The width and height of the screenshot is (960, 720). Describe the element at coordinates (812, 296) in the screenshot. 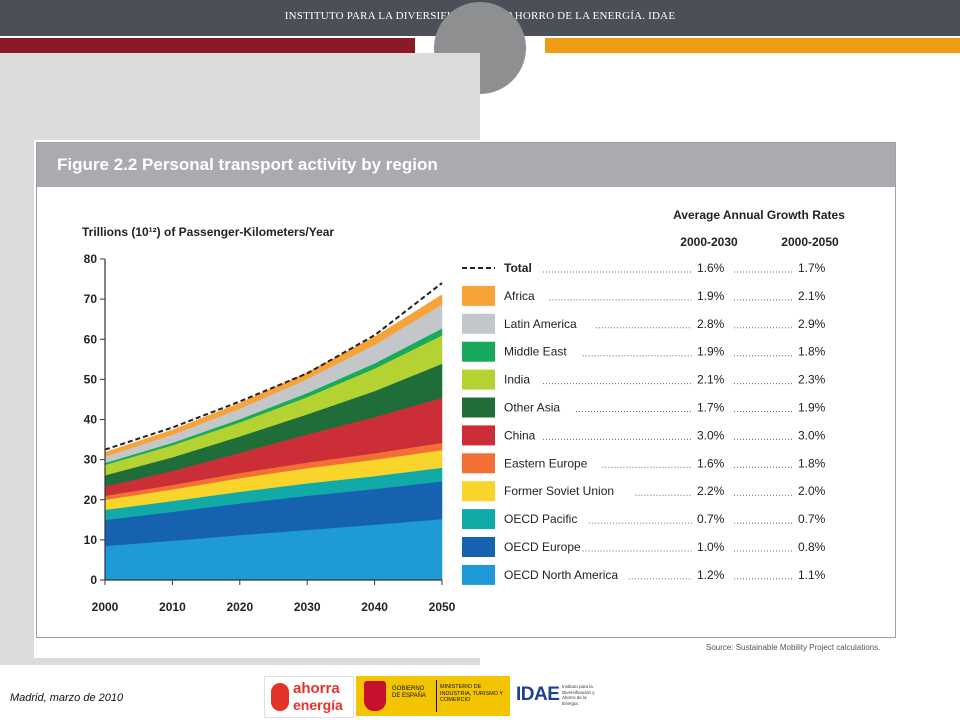

I see `legend-rate-2050: 2.1%` at that location.